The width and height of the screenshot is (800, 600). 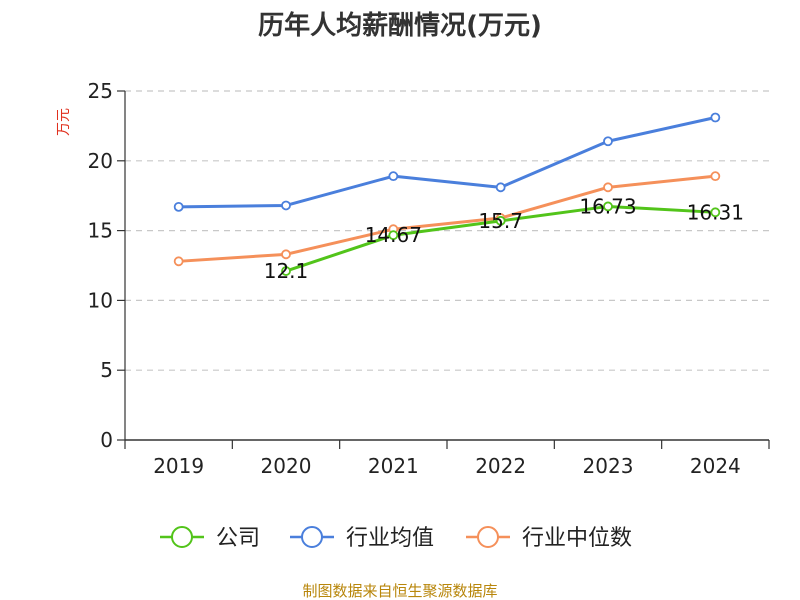 What do you see at coordinates (100, 91) in the screenshot?
I see `y-tick-label: 25` at bounding box center [100, 91].